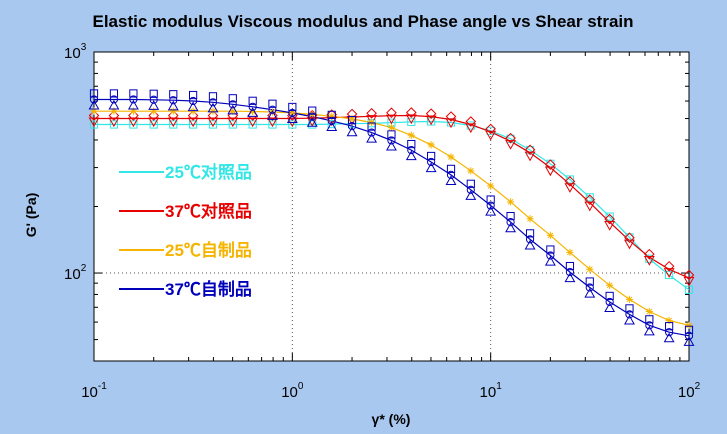 Image resolution: width=727 pixels, height=434 pixels. What do you see at coordinates (75, 162) in the screenshot?
I see `y-tick-labels: 10² 10³` at bounding box center [75, 162].